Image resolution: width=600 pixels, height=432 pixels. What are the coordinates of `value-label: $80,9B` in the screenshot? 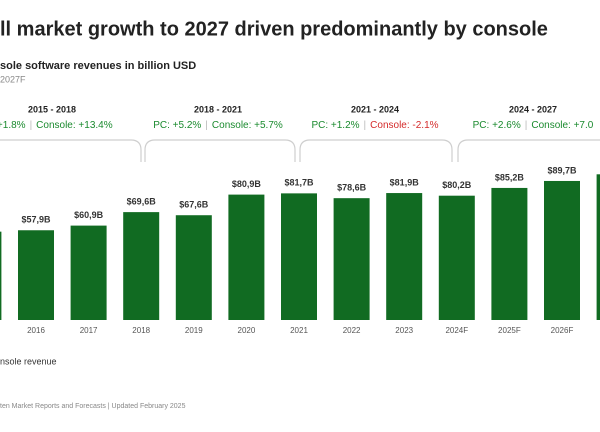 It's located at (247, 184).